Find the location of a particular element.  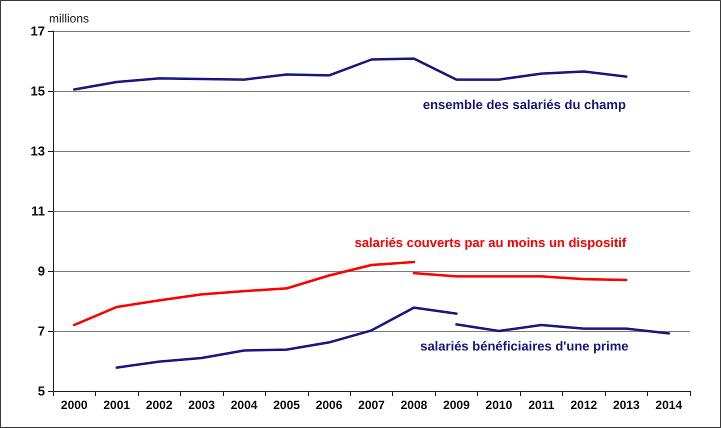

y-tick-label: 9 is located at coordinates (41, 271).